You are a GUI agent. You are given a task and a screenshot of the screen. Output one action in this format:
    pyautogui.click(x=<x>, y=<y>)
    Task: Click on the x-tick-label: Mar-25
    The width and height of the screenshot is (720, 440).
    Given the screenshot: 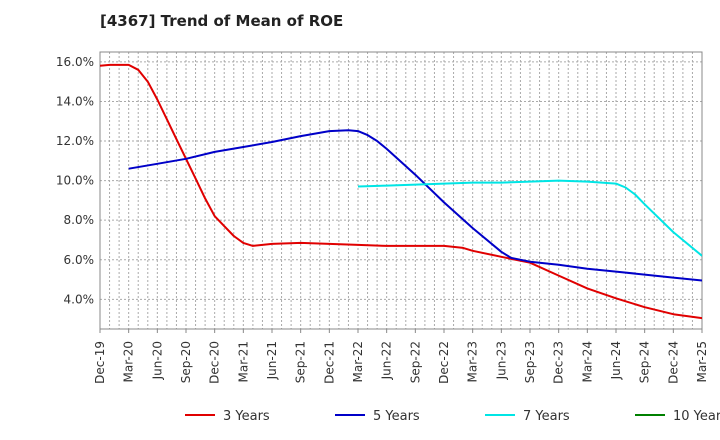 What is the action you would take?
    pyautogui.click(x=702, y=361)
    